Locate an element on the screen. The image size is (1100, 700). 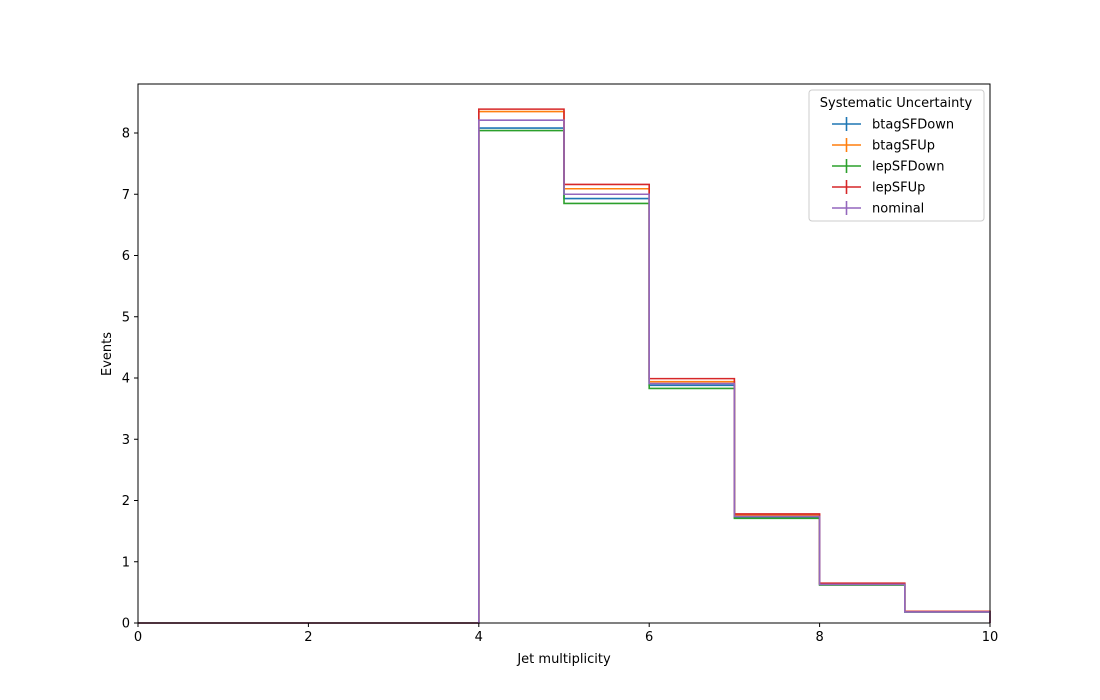
legend-entry-btagSFDown: btagSFDown is located at coordinates (893, 125).